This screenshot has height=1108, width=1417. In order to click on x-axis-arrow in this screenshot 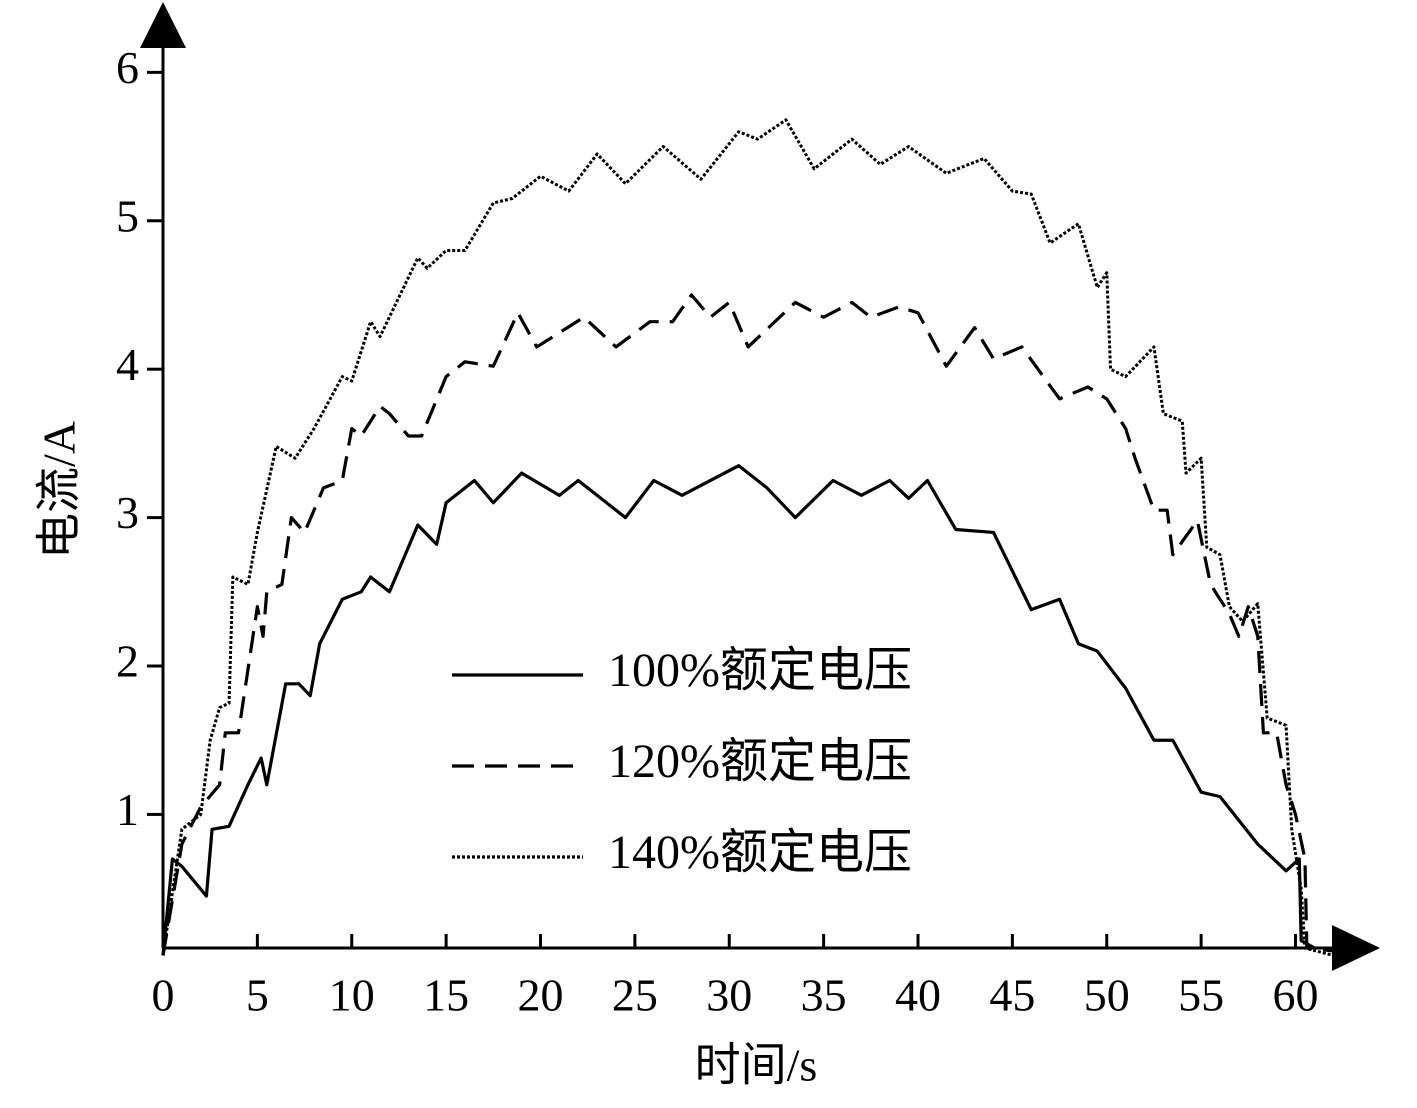, I will do `click(1356, 948)`.